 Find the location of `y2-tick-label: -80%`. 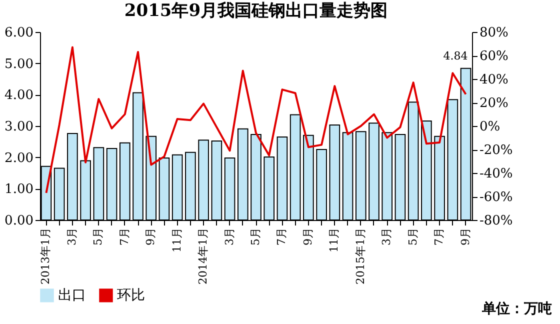

y2-tick-label: -80% is located at coordinates (496, 221).